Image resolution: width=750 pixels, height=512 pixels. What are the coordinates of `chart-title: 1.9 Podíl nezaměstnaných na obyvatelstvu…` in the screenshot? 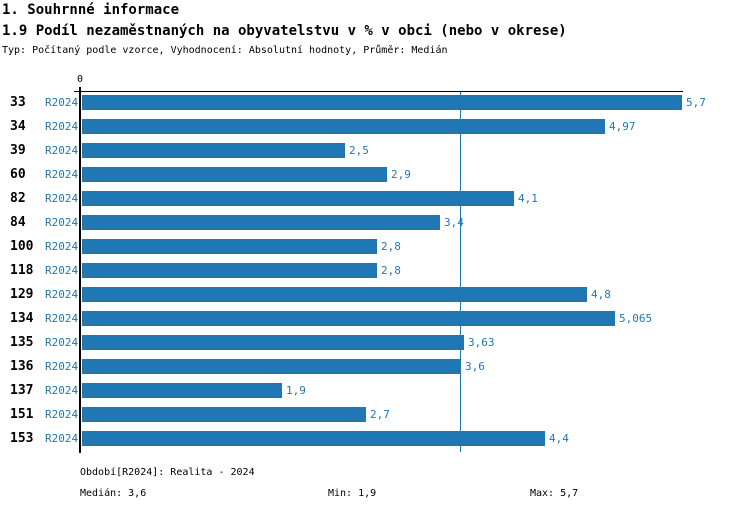 It's located at (284, 31).